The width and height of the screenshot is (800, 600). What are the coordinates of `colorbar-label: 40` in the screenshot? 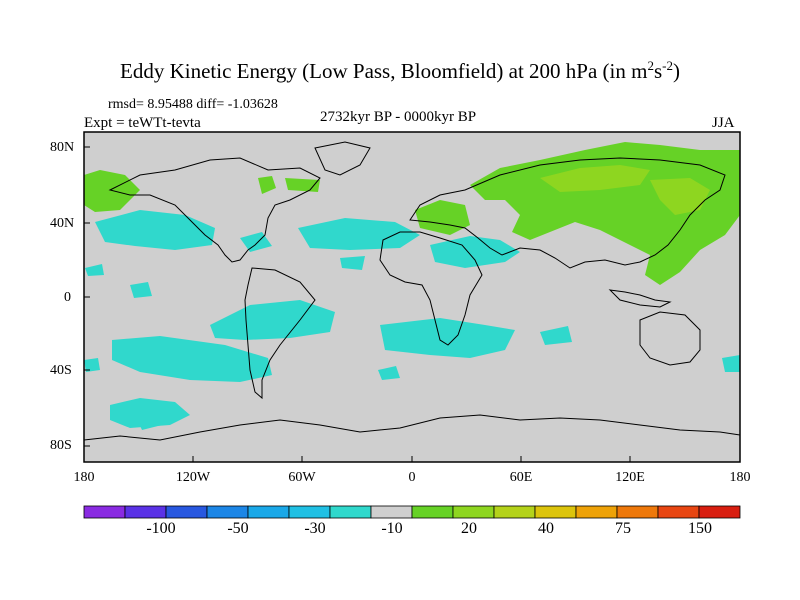 It's located at (546, 528).